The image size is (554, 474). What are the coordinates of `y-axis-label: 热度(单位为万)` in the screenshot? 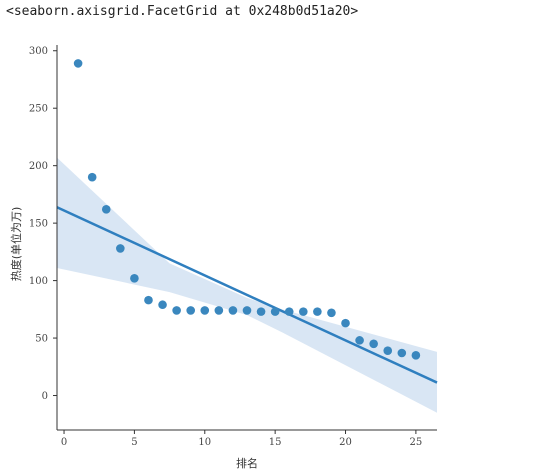 It's located at (16, 244).